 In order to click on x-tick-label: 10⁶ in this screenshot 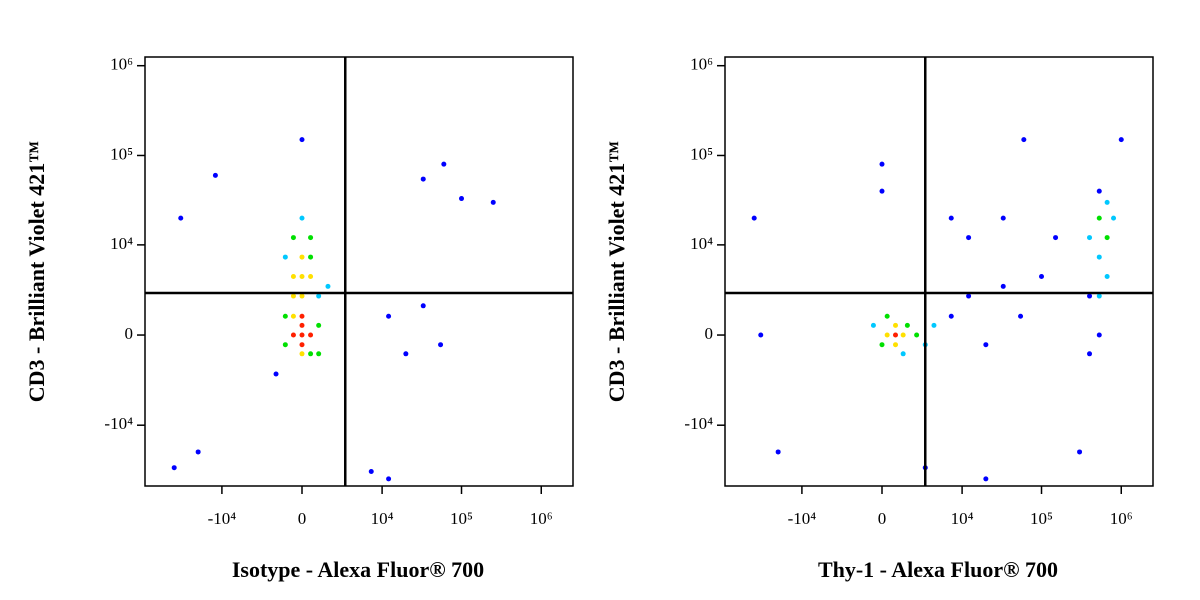, I will do `click(541, 518)`.